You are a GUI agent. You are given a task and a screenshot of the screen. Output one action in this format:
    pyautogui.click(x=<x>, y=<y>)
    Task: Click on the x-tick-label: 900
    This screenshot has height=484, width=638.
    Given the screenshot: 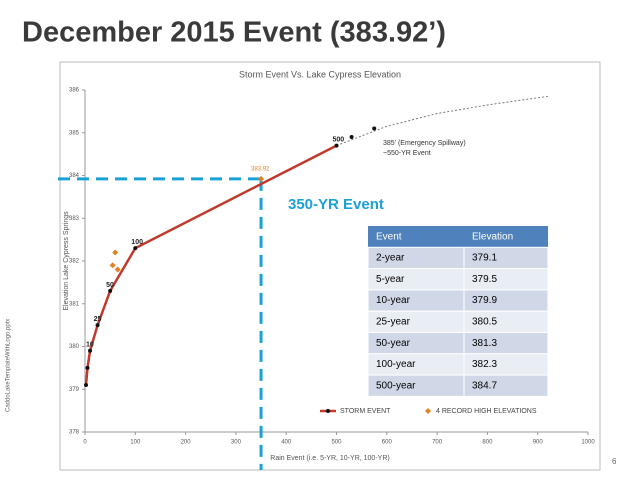 What is the action you would take?
    pyautogui.click(x=538, y=443)
    